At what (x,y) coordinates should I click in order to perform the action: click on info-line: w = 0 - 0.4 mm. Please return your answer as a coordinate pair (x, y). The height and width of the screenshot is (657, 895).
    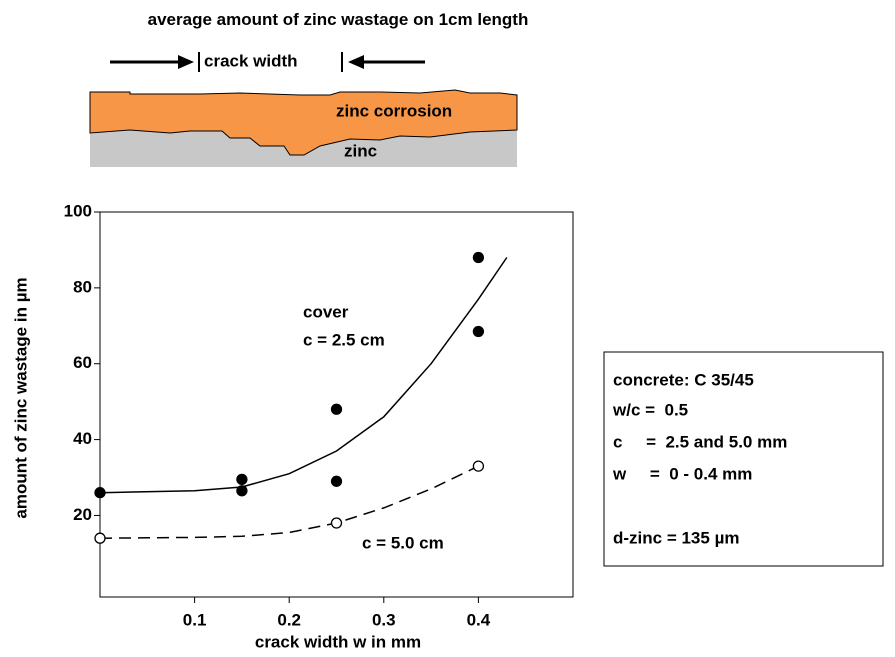
    Looking at the image, I should click on (682, 473).